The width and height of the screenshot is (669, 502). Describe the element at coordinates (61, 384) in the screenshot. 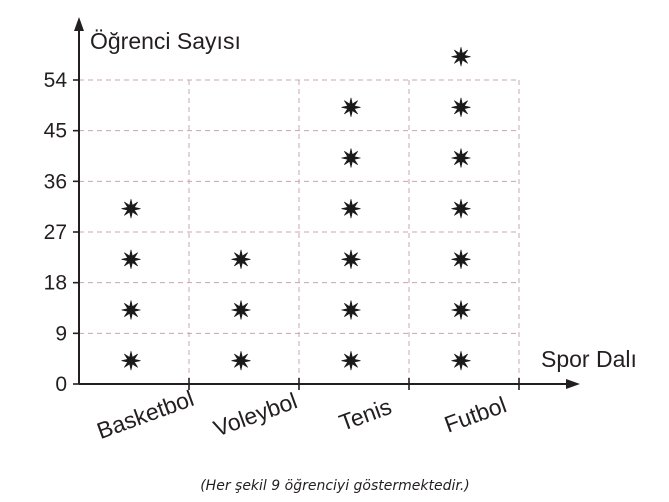

I see `y-tick-label: 0` at that location.